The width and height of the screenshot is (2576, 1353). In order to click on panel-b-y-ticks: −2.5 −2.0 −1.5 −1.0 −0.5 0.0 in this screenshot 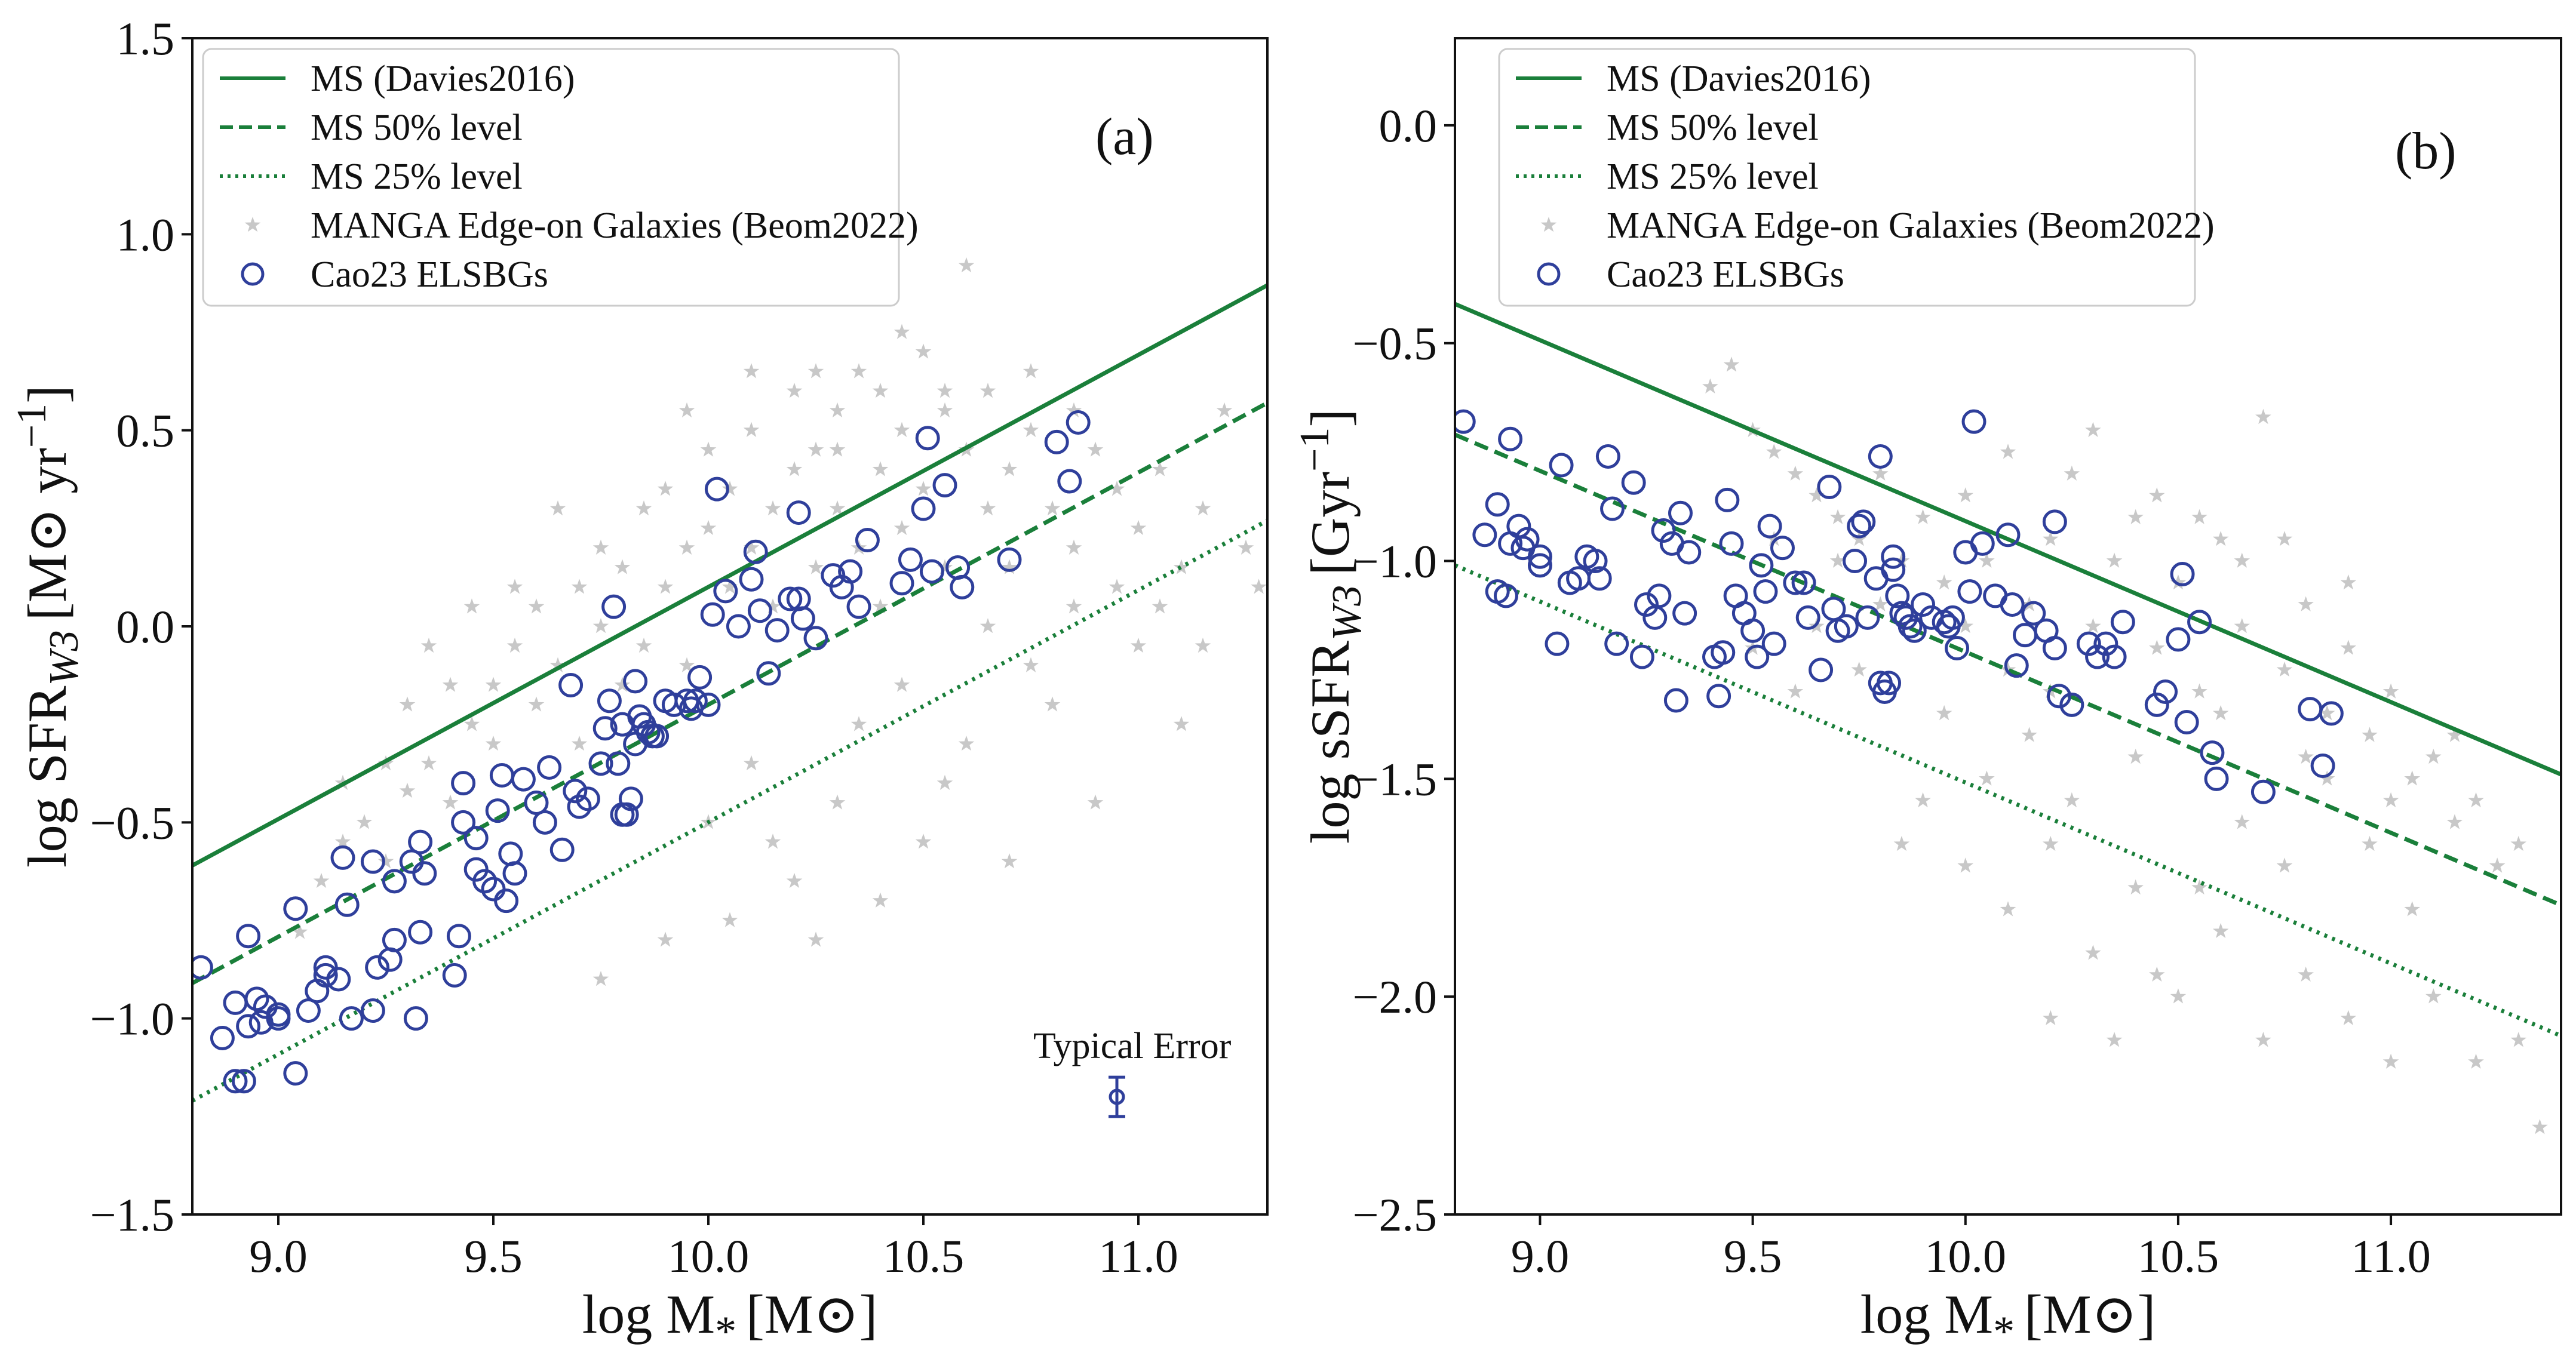, I will do `click(1404, 670)`.